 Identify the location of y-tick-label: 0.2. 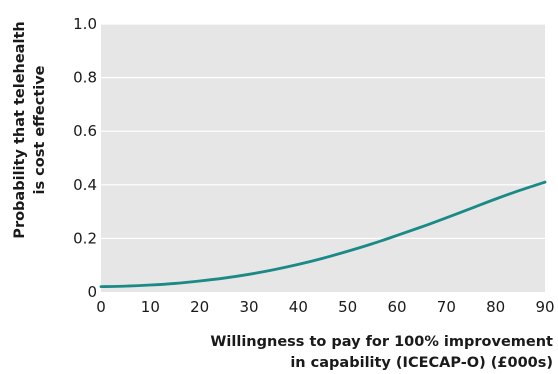
(85, 238).